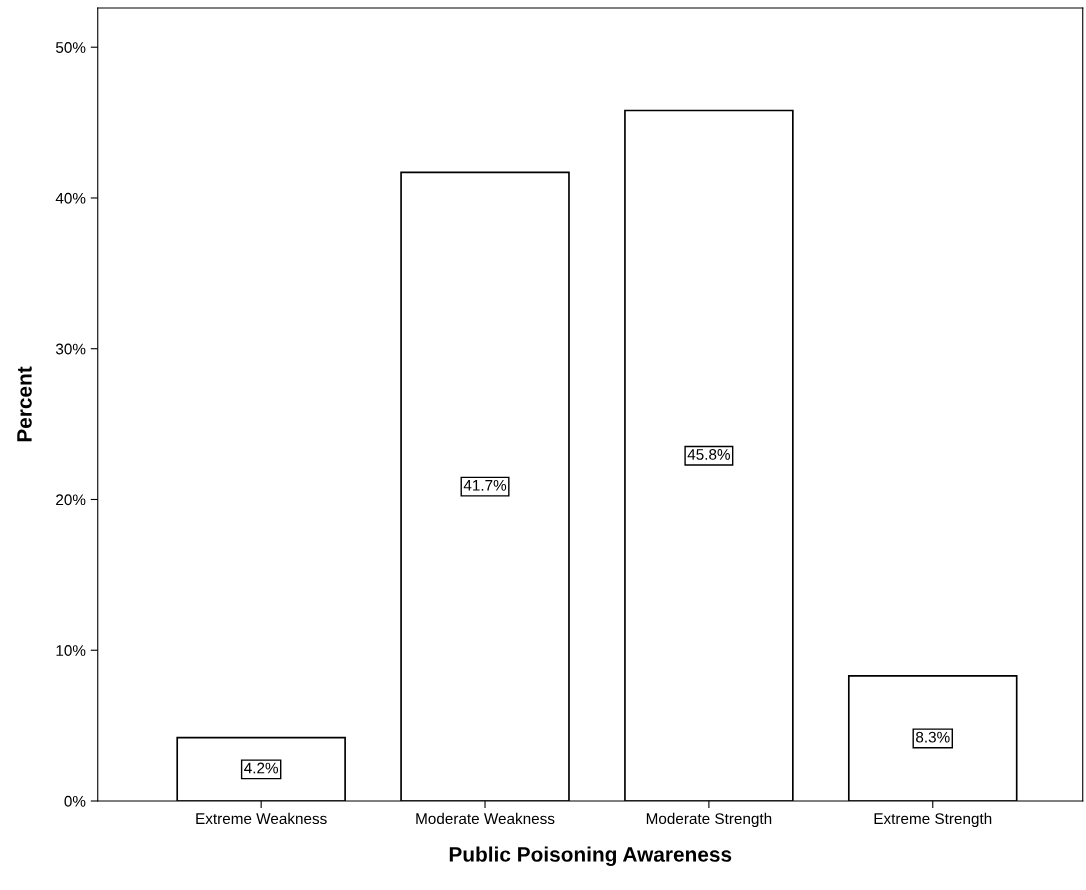 The height and width of the screenshot is (890, 1086). What do you see at coordinates (485, 818) in the screenshot?
I see `x-tick-label: Moderate Weakness` at bounding box center [485, 818].